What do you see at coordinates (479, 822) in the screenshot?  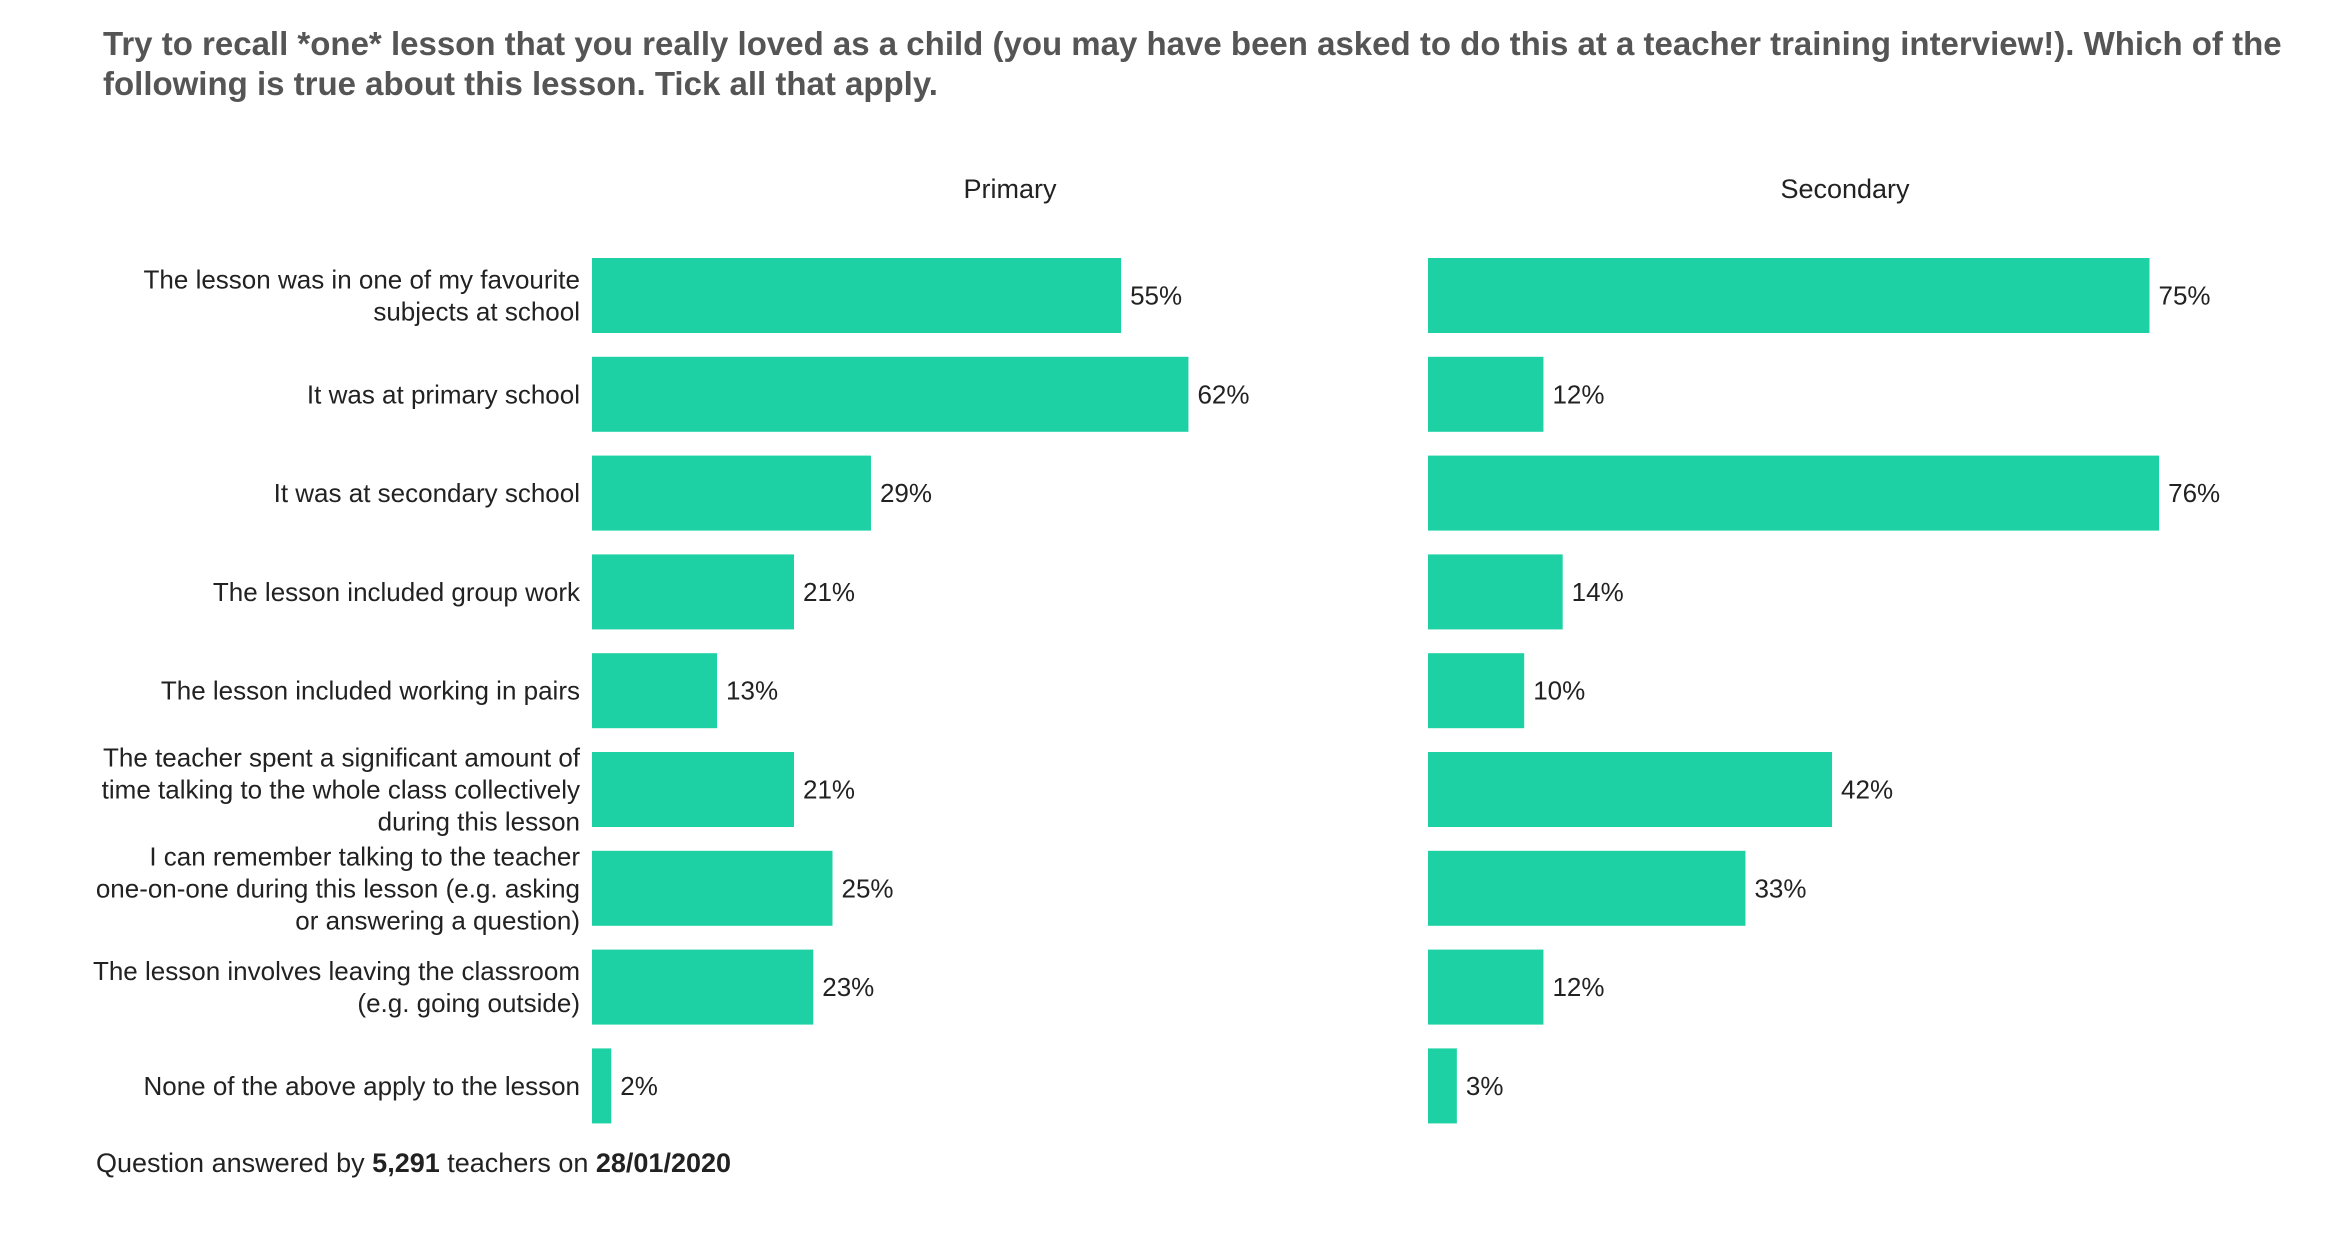 I see `category-label-line: during this lesson` at bounding box center [479, 822].